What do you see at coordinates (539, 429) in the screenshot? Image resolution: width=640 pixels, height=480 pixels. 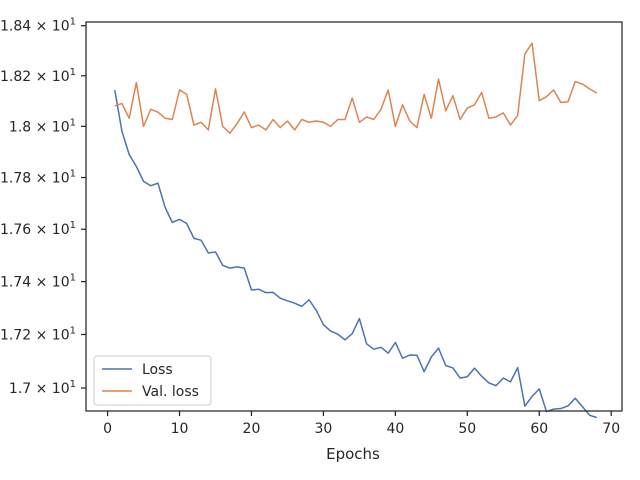 I see `x-tick-label: 60` at bounding box center [539, 429].